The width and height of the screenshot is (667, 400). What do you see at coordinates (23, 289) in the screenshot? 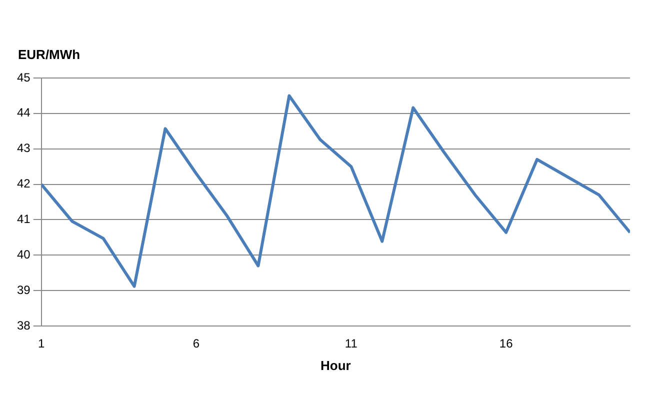
I see `y-tick-label: 39` at bounding box center [23, 289].